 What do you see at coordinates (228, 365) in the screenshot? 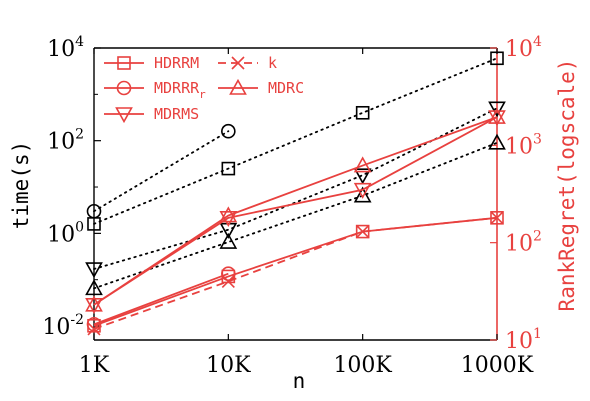
I see `x-tick-label: 10K` at bounding box center [228, 365].